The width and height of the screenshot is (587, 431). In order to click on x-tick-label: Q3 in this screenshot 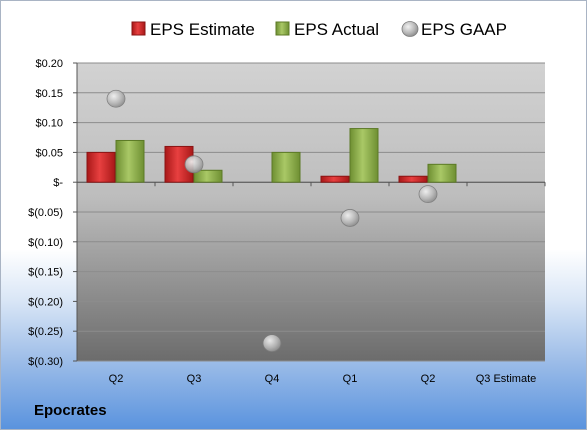, I will do `click(194, 379)`.